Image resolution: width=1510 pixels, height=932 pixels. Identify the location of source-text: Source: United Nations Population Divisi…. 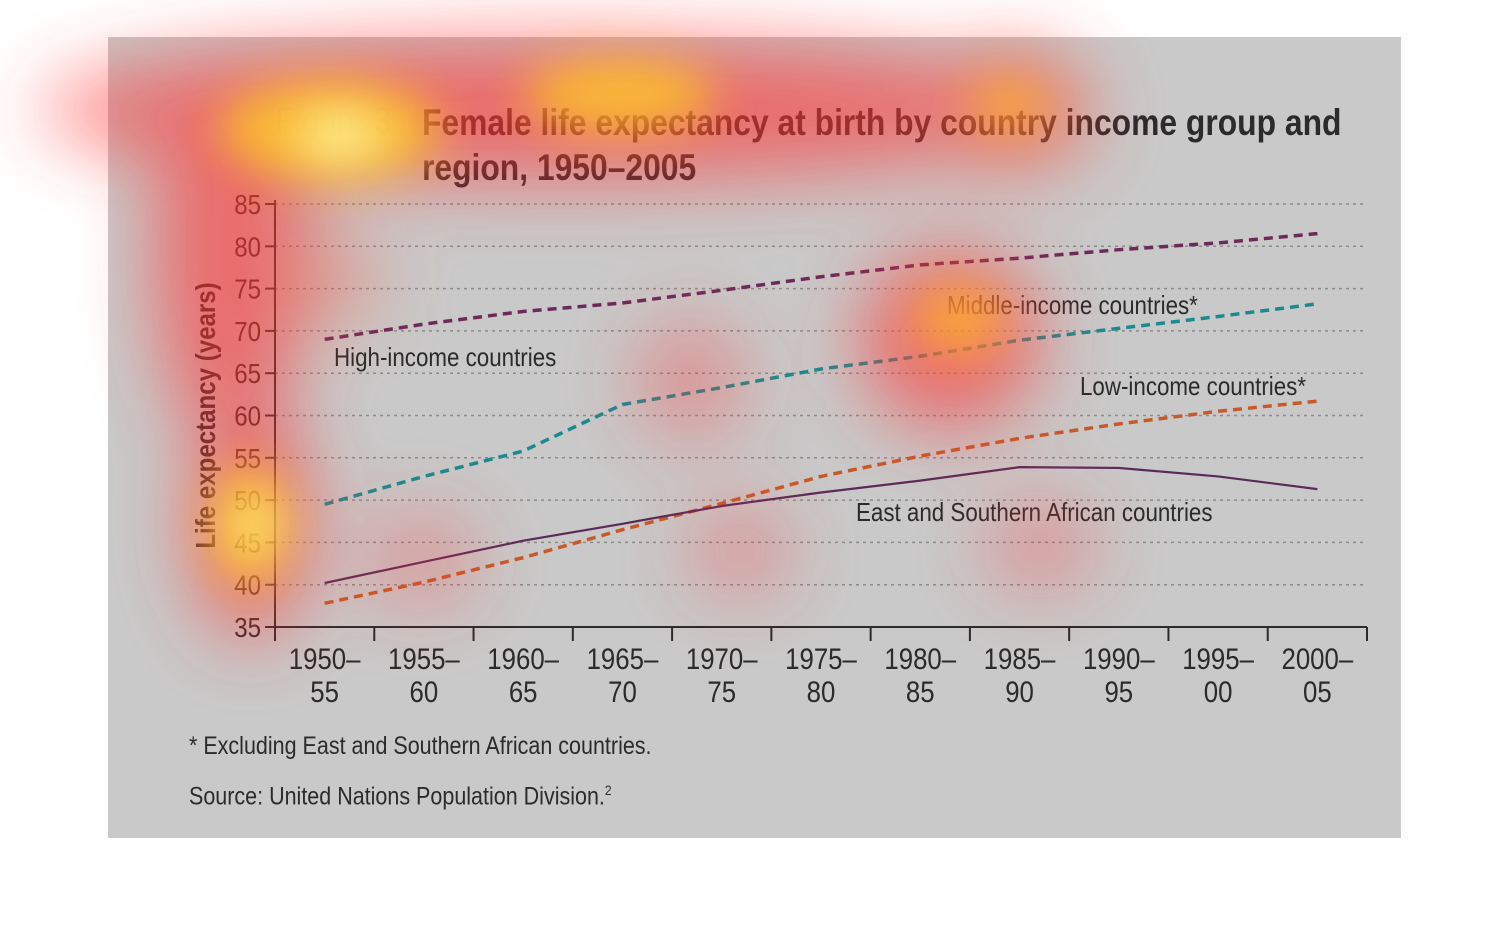
(397, 796).